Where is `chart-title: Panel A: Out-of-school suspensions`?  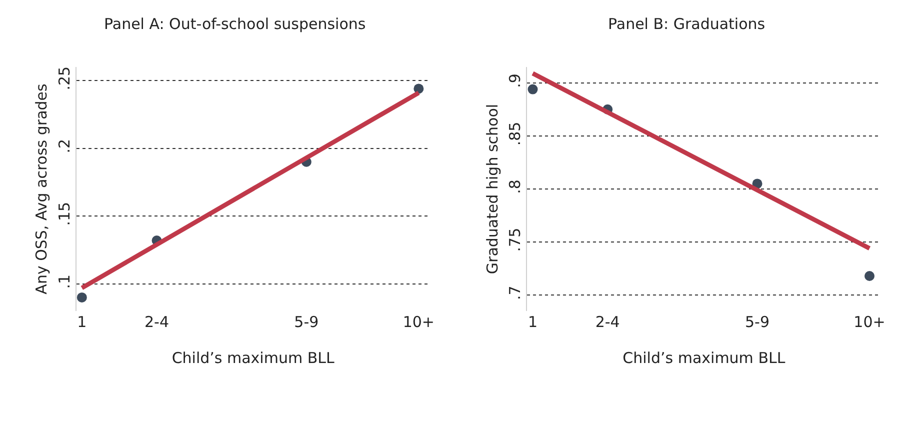
chart-title: Panel A: Out-of-school suspensions is located at coordinates (235, 24).